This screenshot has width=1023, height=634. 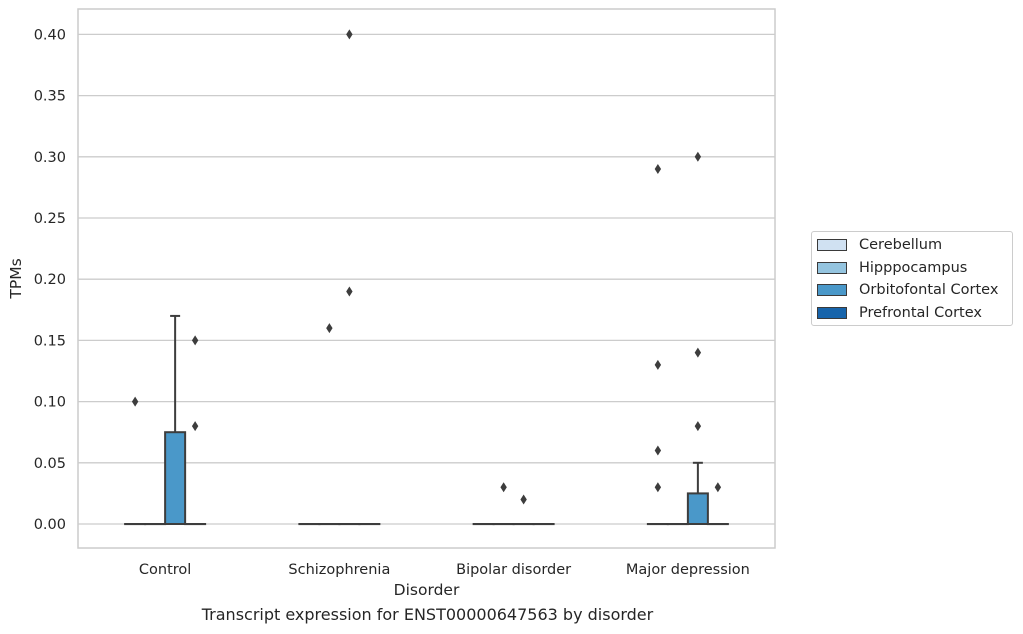 What do you see at coordinates (50, 525) in the screenshot?
I see `y-tick-label: 0.00` at bounding box center [50, 525].